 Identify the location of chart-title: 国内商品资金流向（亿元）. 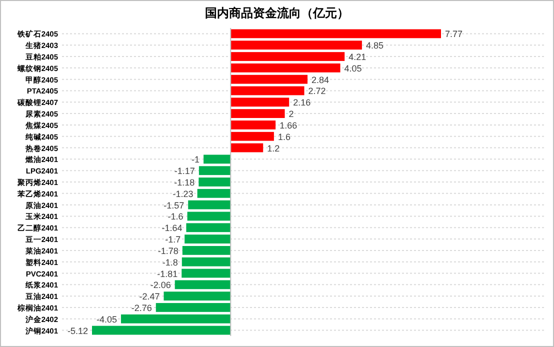
(277, 13).